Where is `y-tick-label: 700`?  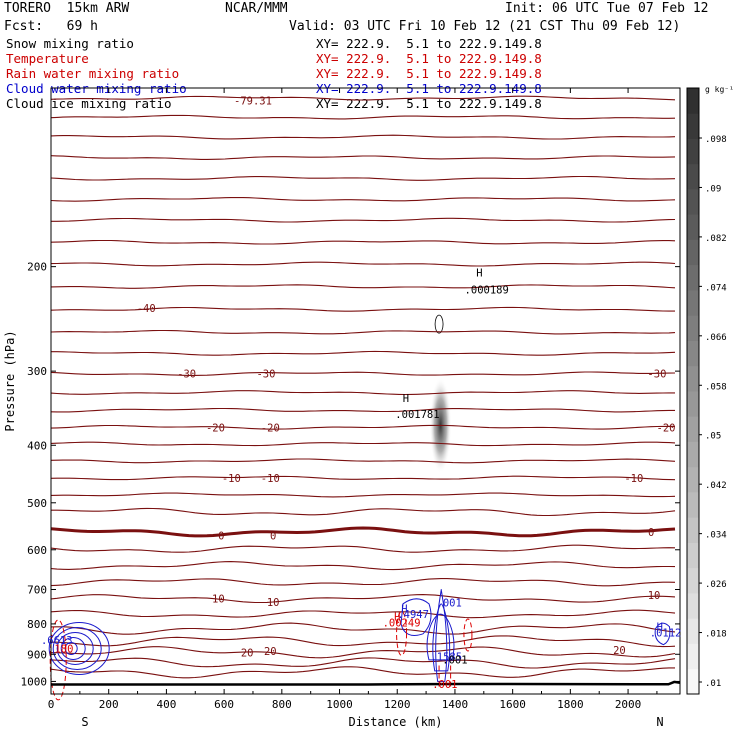 y-tick-label: 700 is located at coordinates (37, 590).